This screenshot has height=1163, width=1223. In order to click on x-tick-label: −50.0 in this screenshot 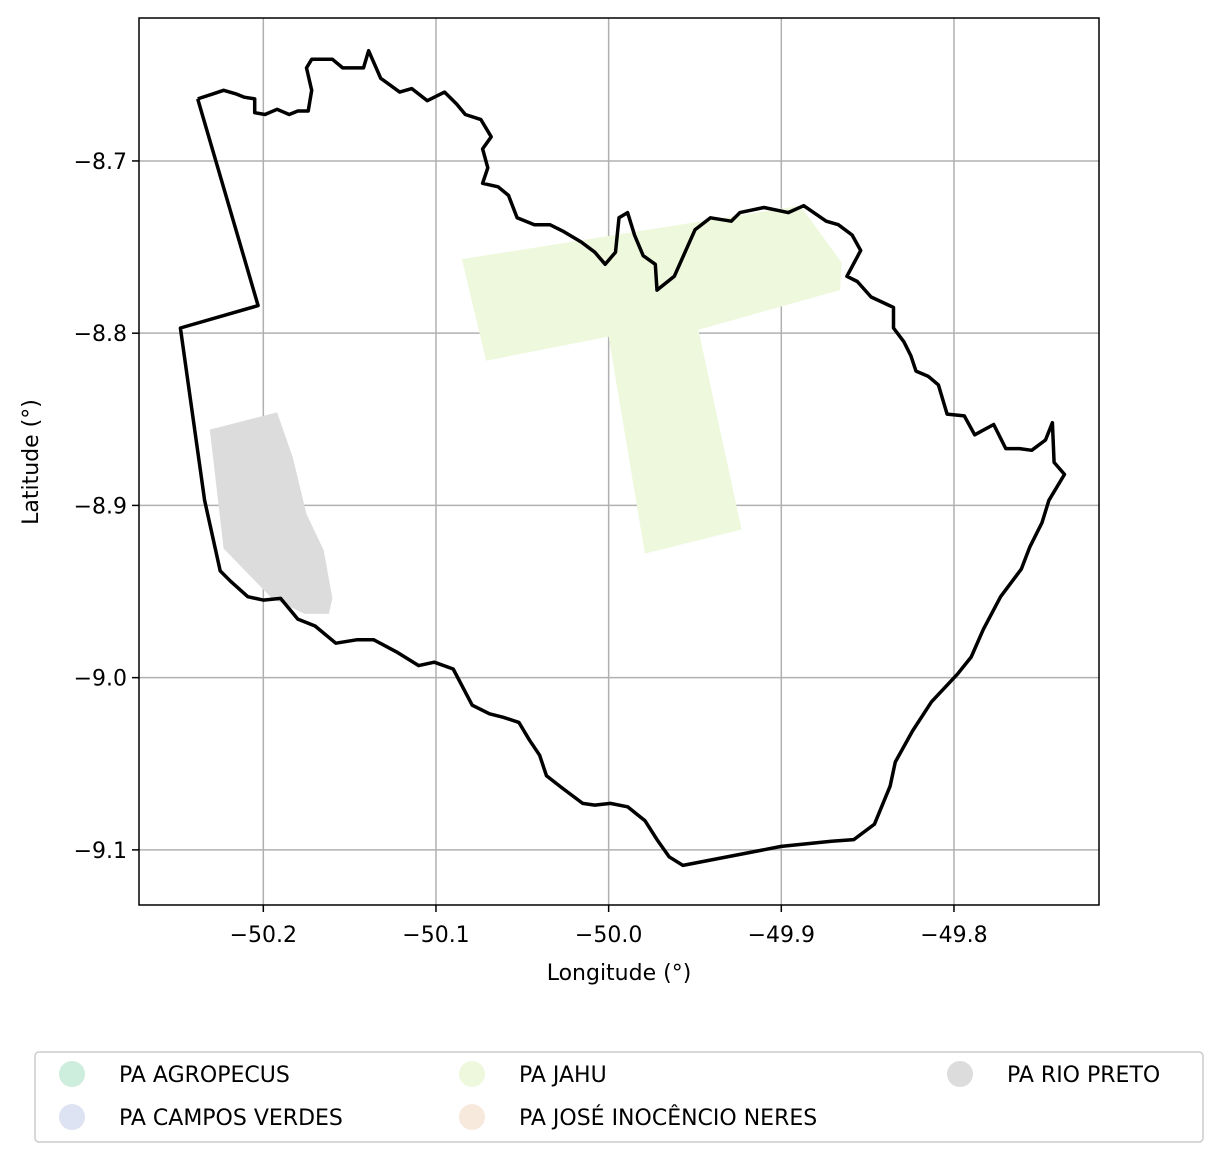, I will do `click(608, 935)`.